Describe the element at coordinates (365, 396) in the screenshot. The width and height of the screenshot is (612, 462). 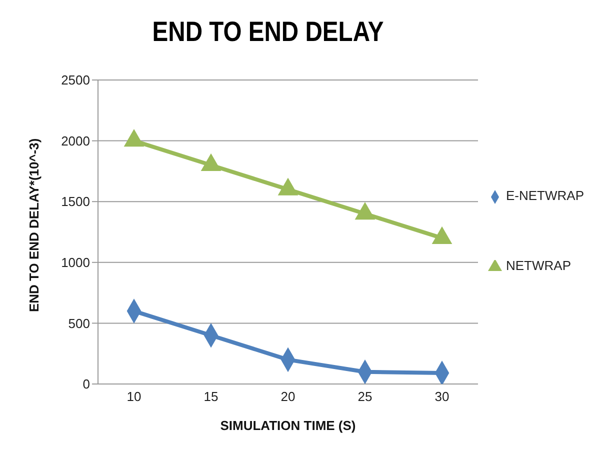
I see `x-tick-label: 25` at that location.